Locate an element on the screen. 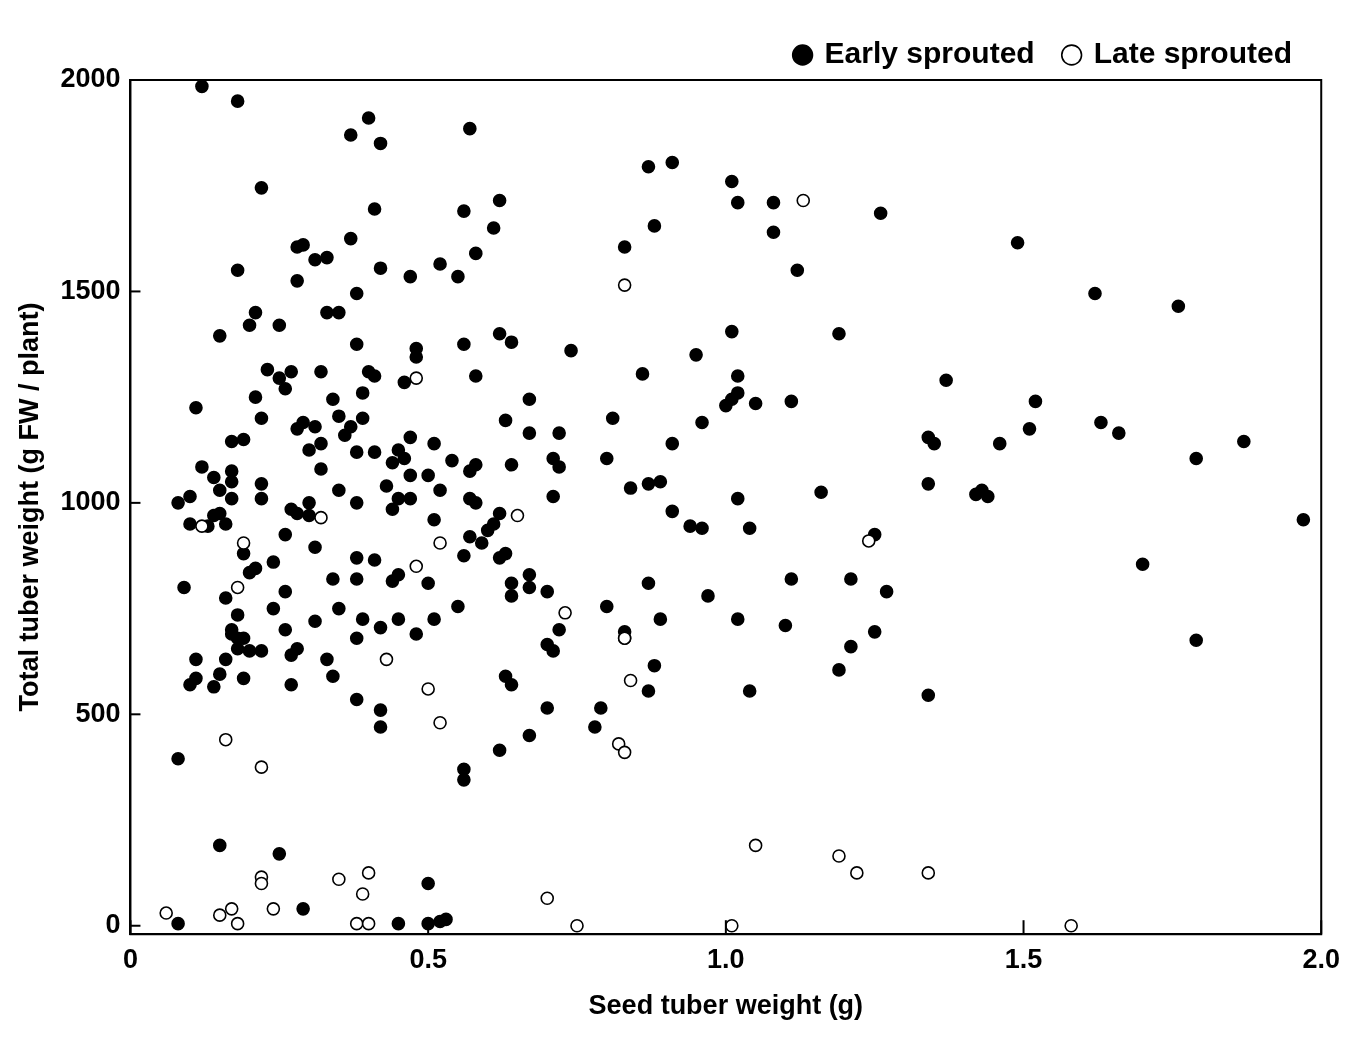  y-tick-label: 500 is located at coordinates (98, 712).